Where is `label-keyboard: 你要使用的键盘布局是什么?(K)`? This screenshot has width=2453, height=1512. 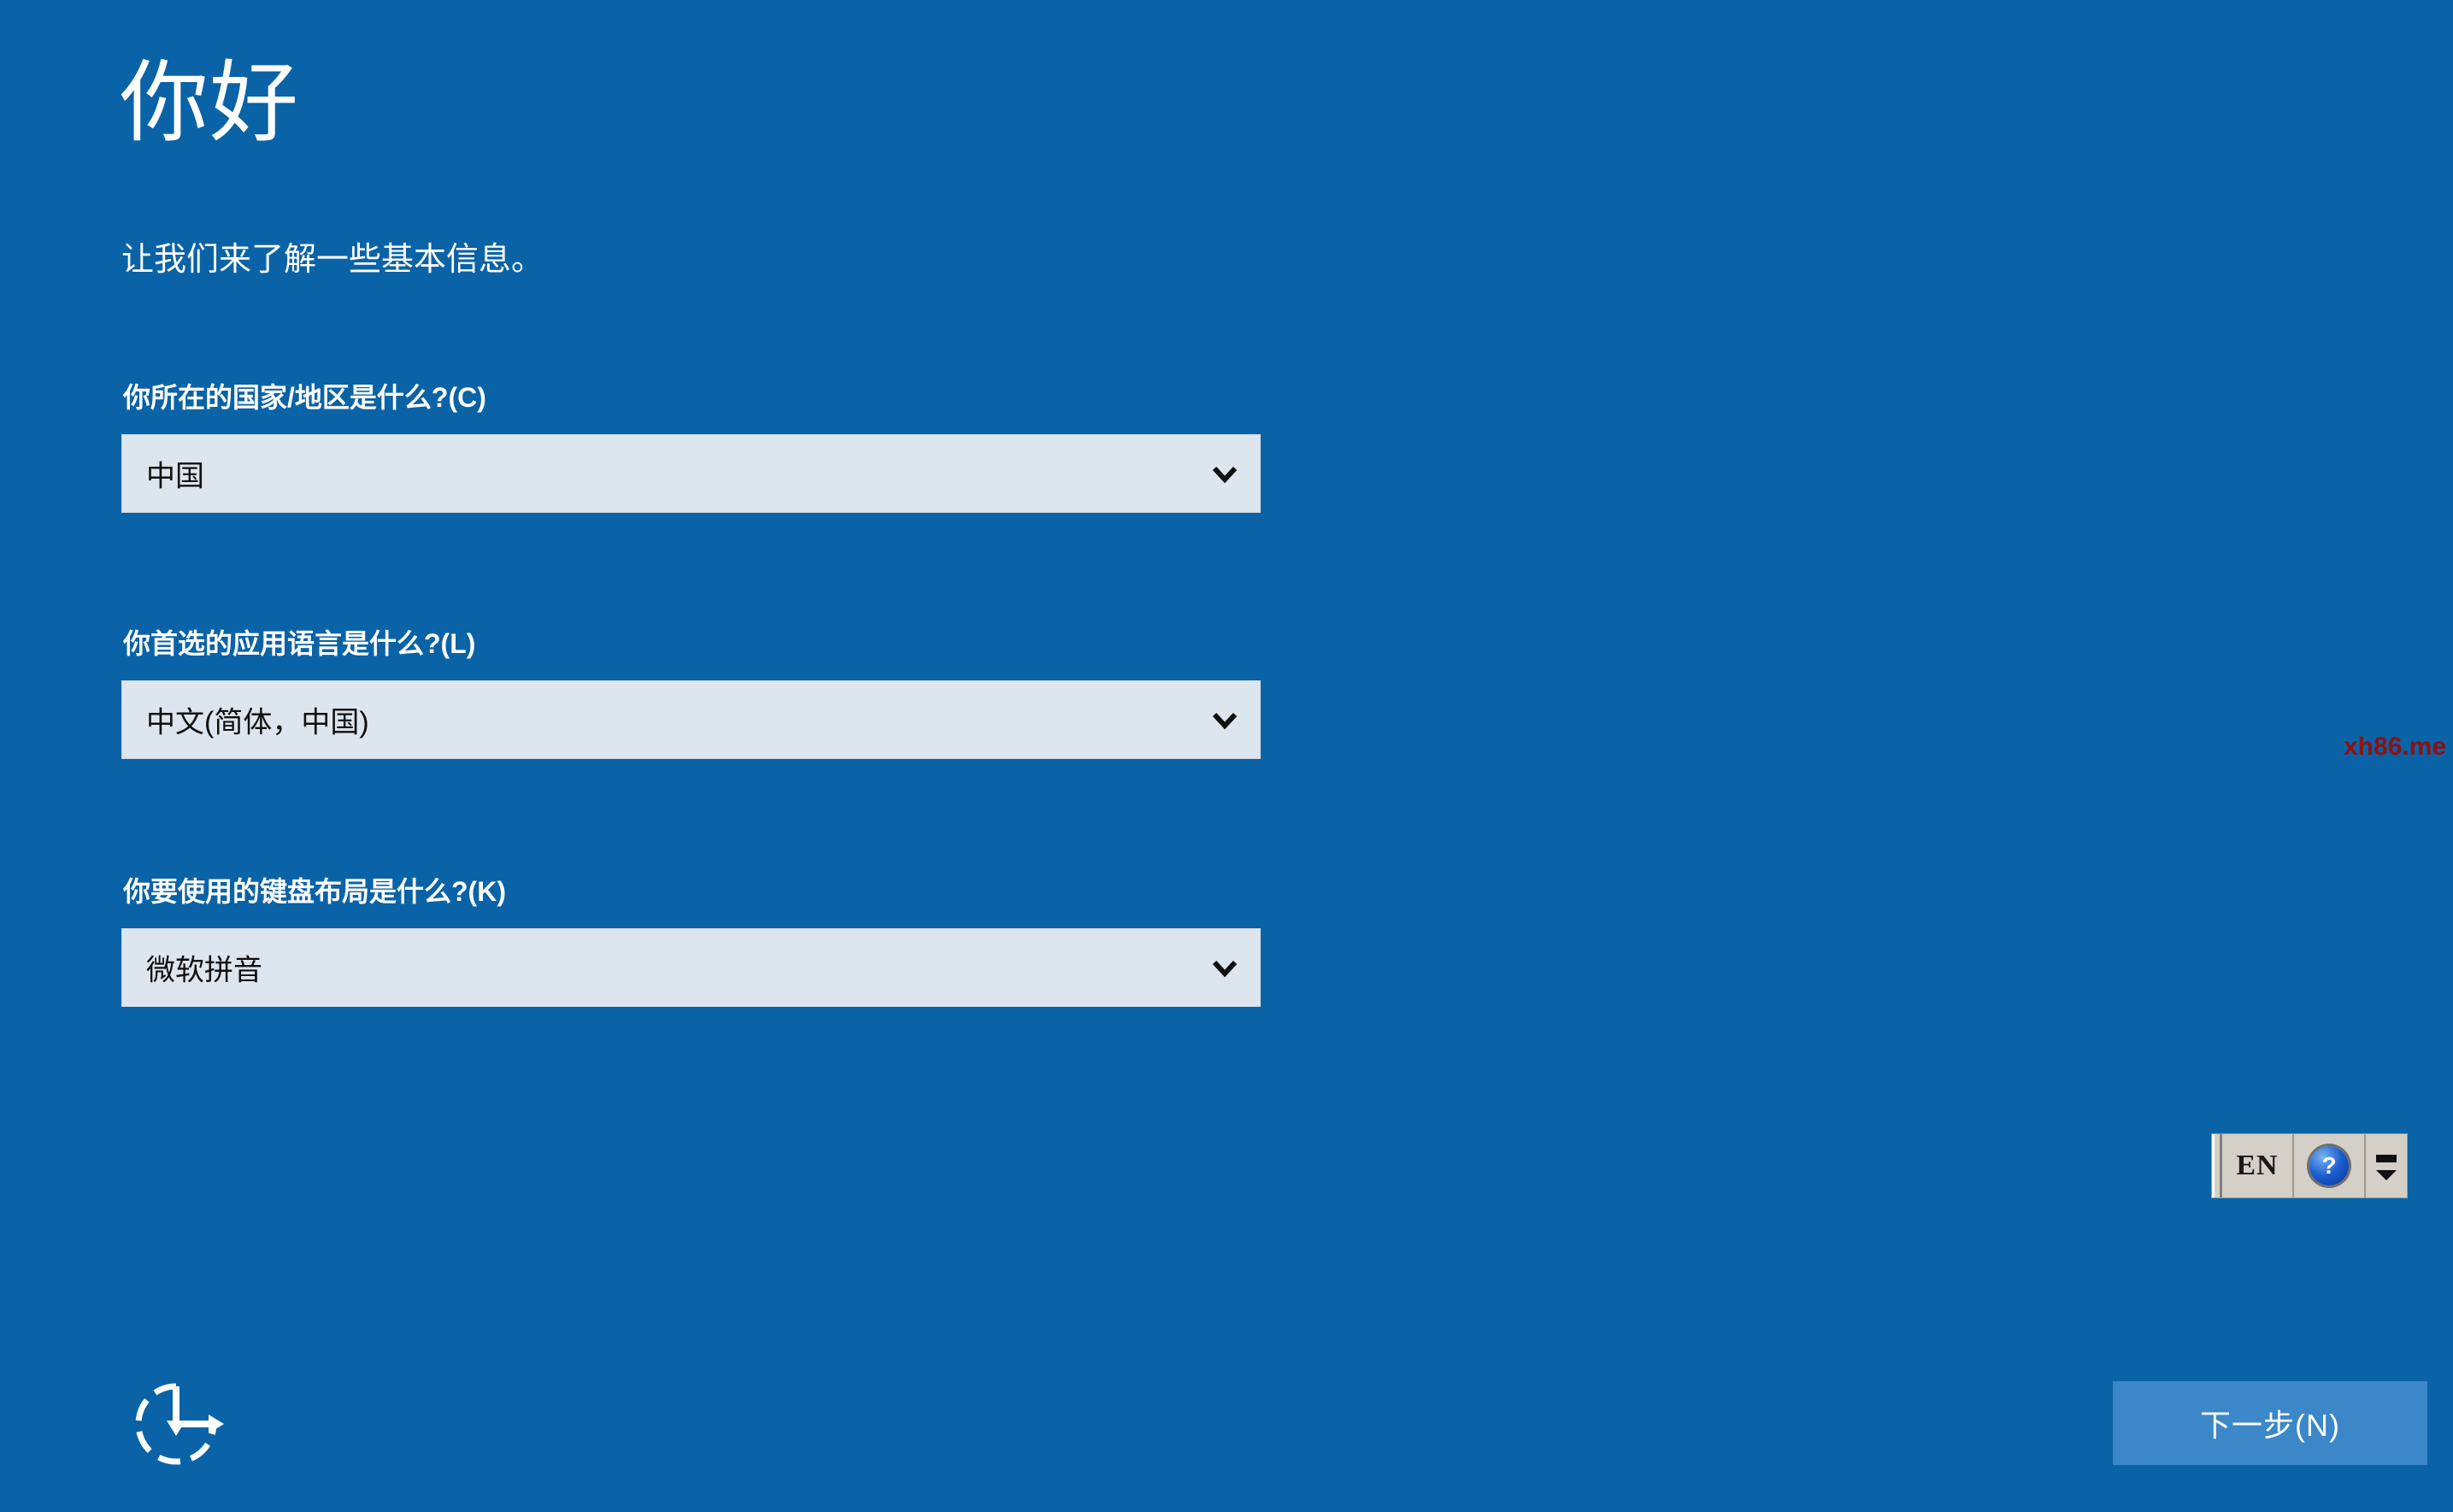
label-keyboard: 你要使用的键盘布局是什么?(K) is located at coordinates (314, 891).